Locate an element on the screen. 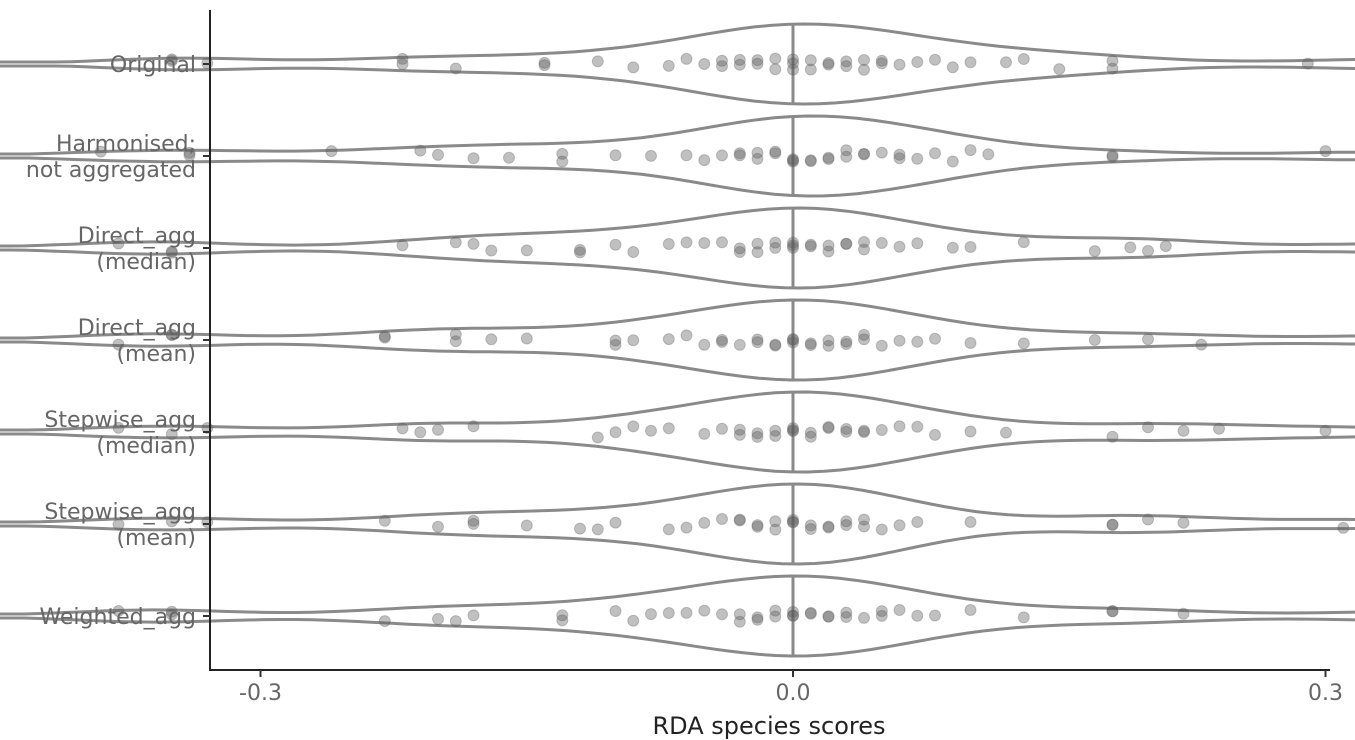 The width and height of the screenshot is (1355, 740). violin-shape is located at coordinates (677, 432).